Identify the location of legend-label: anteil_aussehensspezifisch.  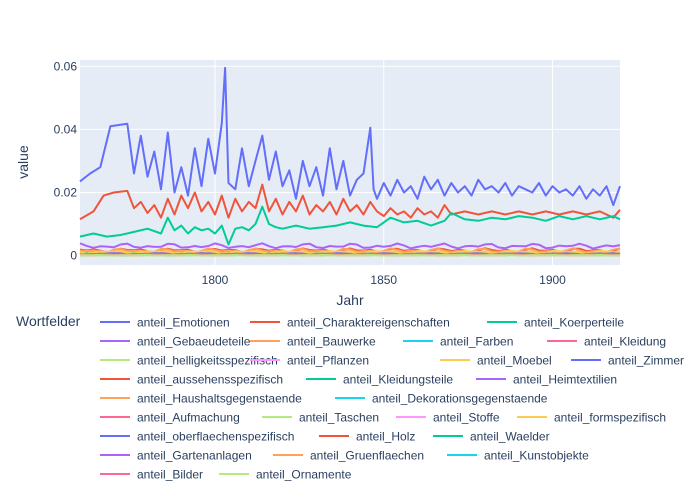
(210, 380).